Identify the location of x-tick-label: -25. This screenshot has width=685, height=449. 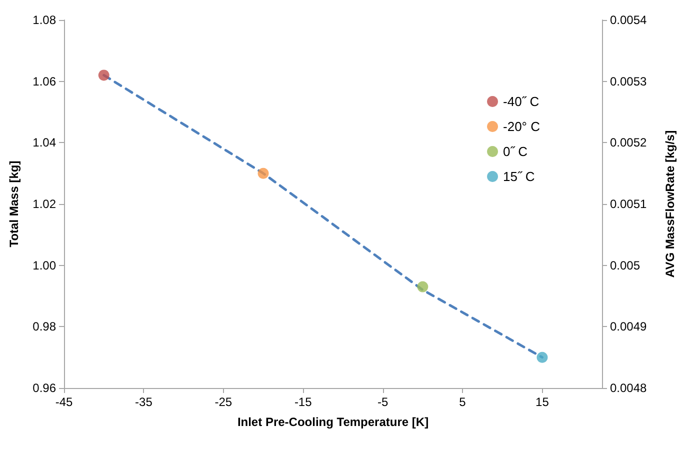
(223, 402).